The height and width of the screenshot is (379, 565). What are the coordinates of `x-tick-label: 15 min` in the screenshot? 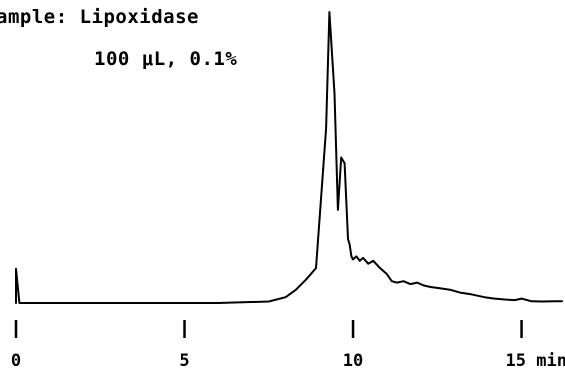 It's located at (535, 361).